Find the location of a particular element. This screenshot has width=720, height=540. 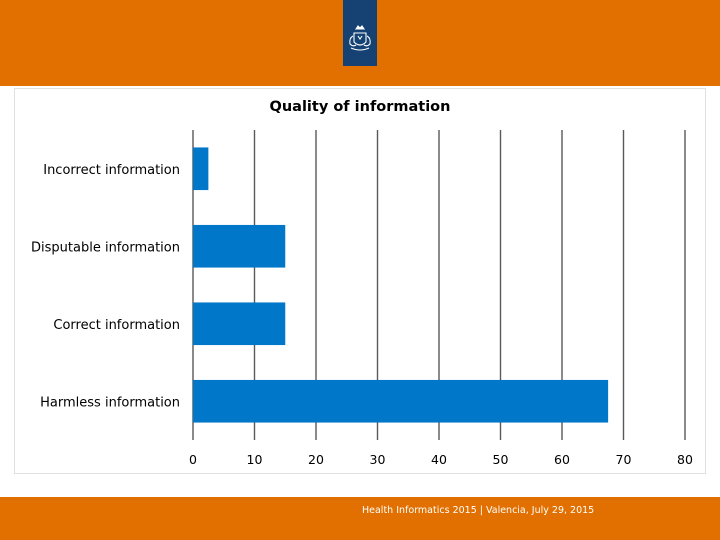

x-tick-labels: 0 10 20 30 40 50 60 70 80 is located at coordinates (441, 459).